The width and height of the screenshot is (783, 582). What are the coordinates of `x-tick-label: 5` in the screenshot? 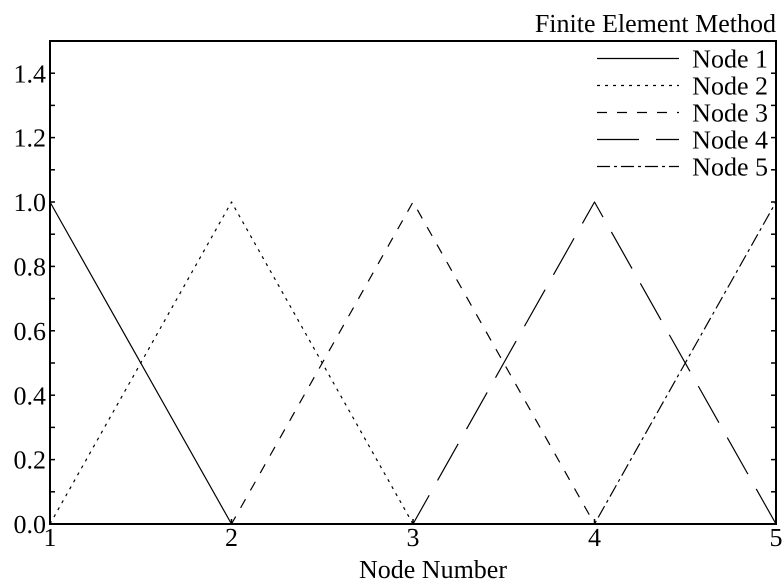 It's located at (776, 537).